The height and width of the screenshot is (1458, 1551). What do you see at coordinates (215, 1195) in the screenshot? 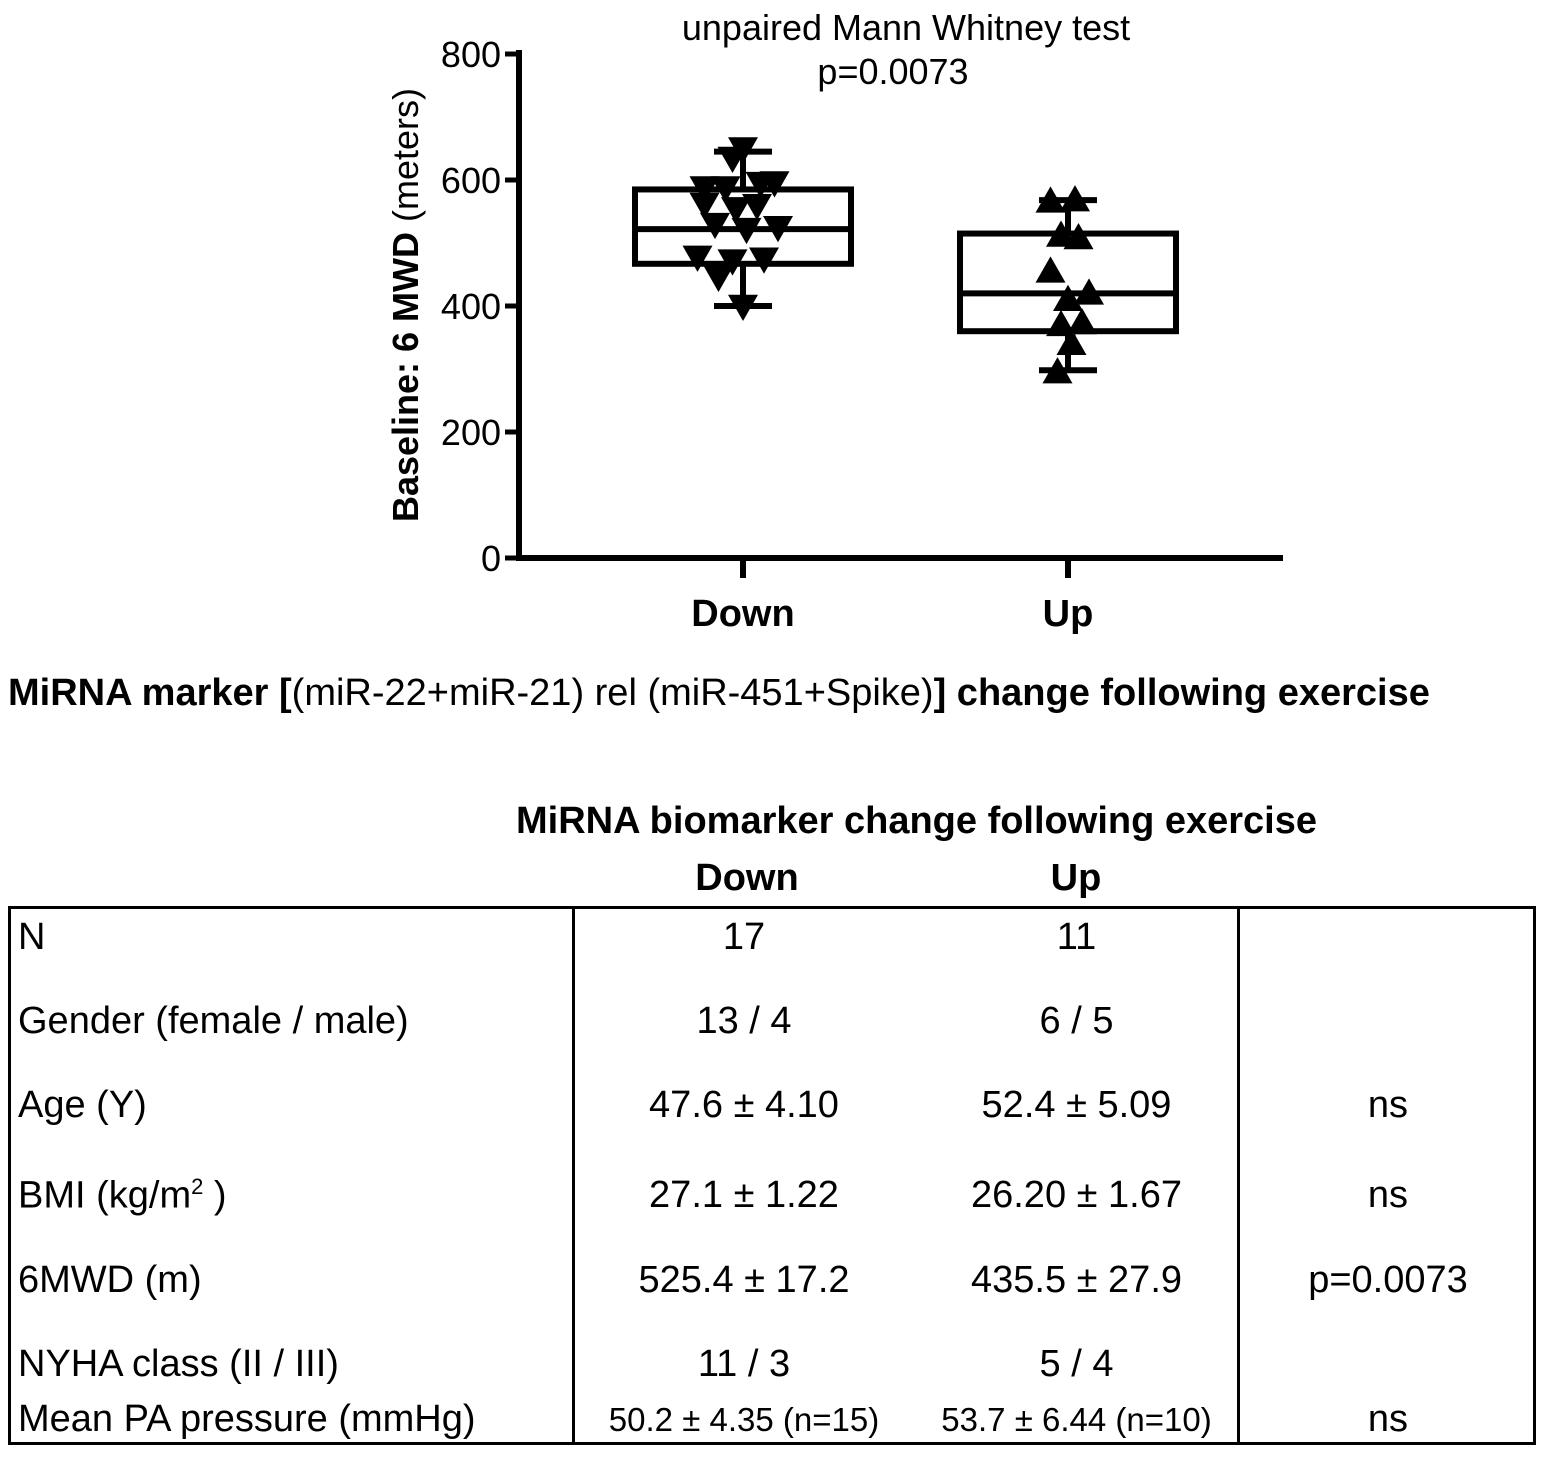
I see `bmi-label-close: )` at bounding box center [215, 1195].